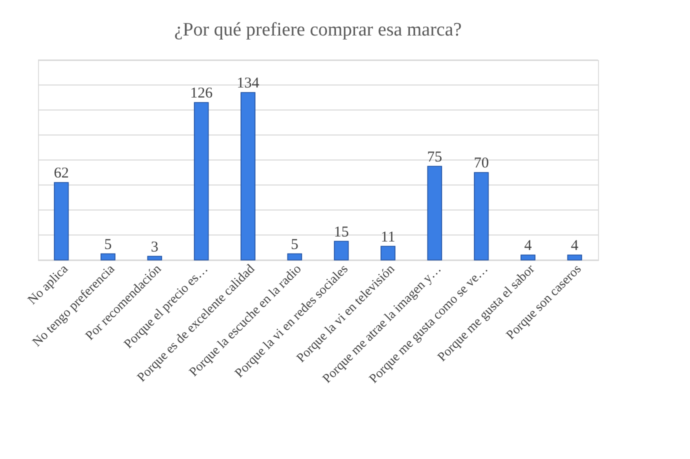 Image resolution: width=690 pixels, height=459 pixels. I want to click on data-label: 15, so click(341, 232).